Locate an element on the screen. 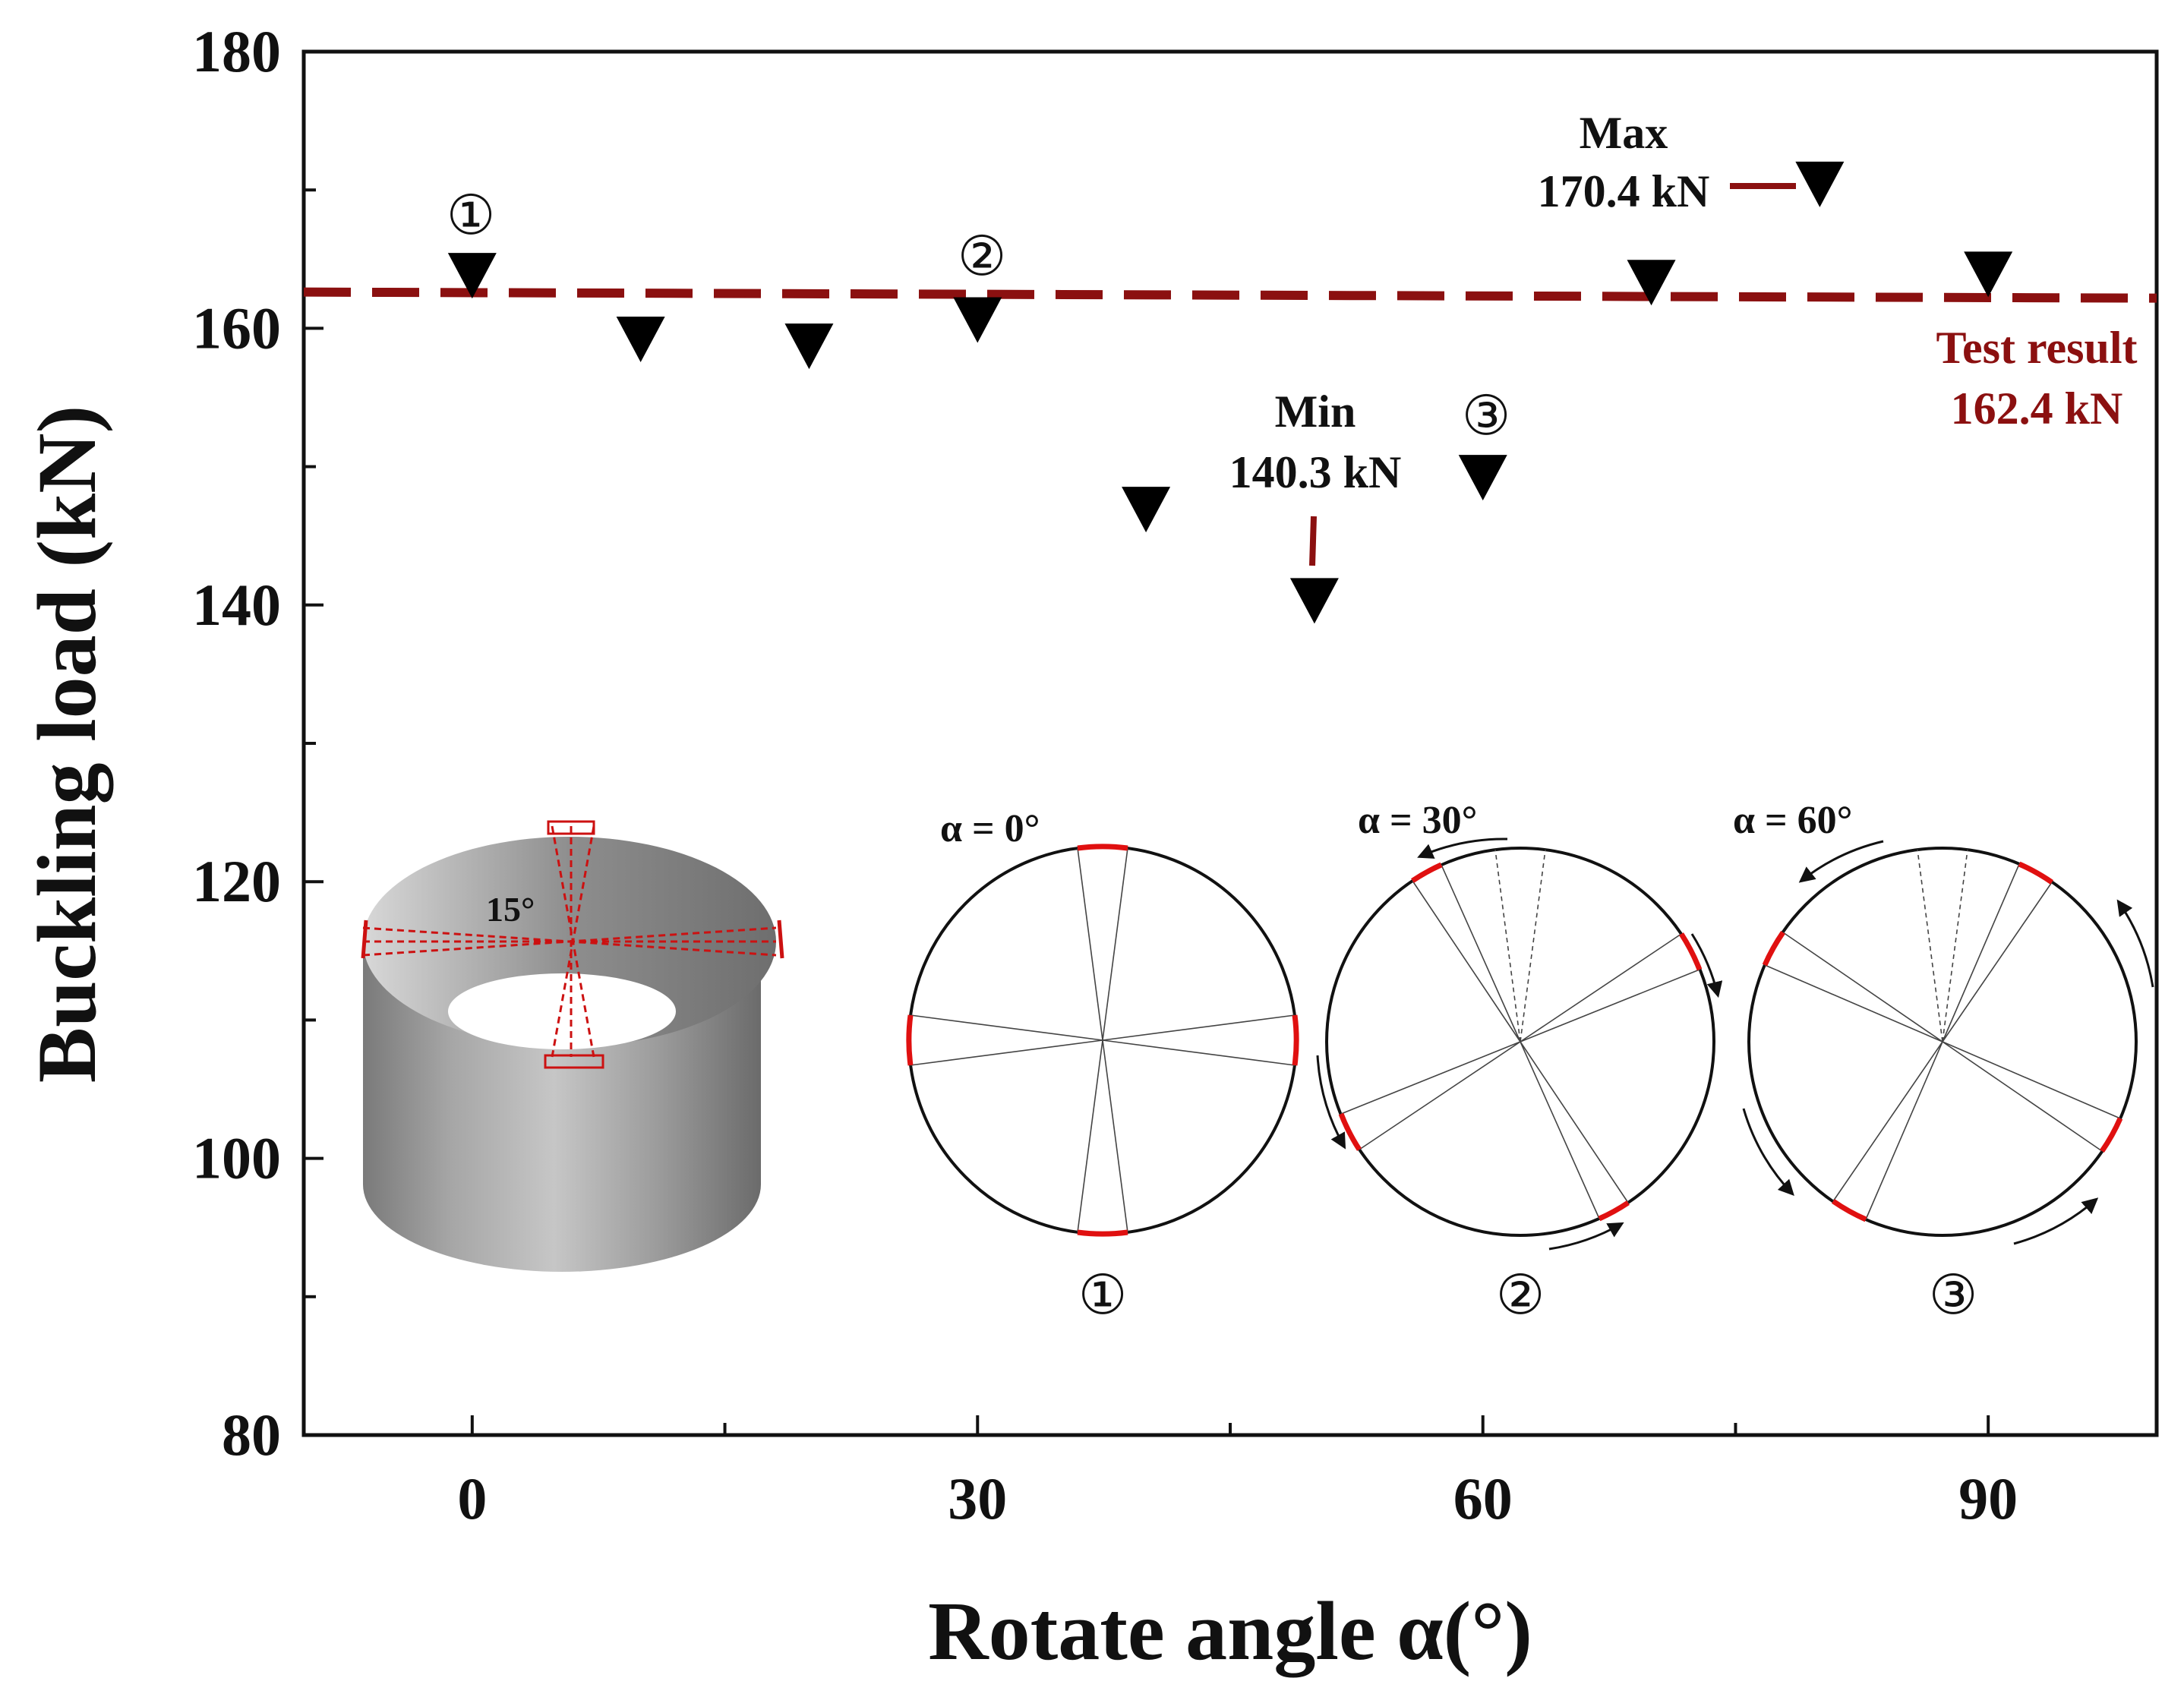 This screenshot has width=2184, height=1697. circle-inset-alpha-30: α = 30° ② is located at coordinates (1519, 1062).